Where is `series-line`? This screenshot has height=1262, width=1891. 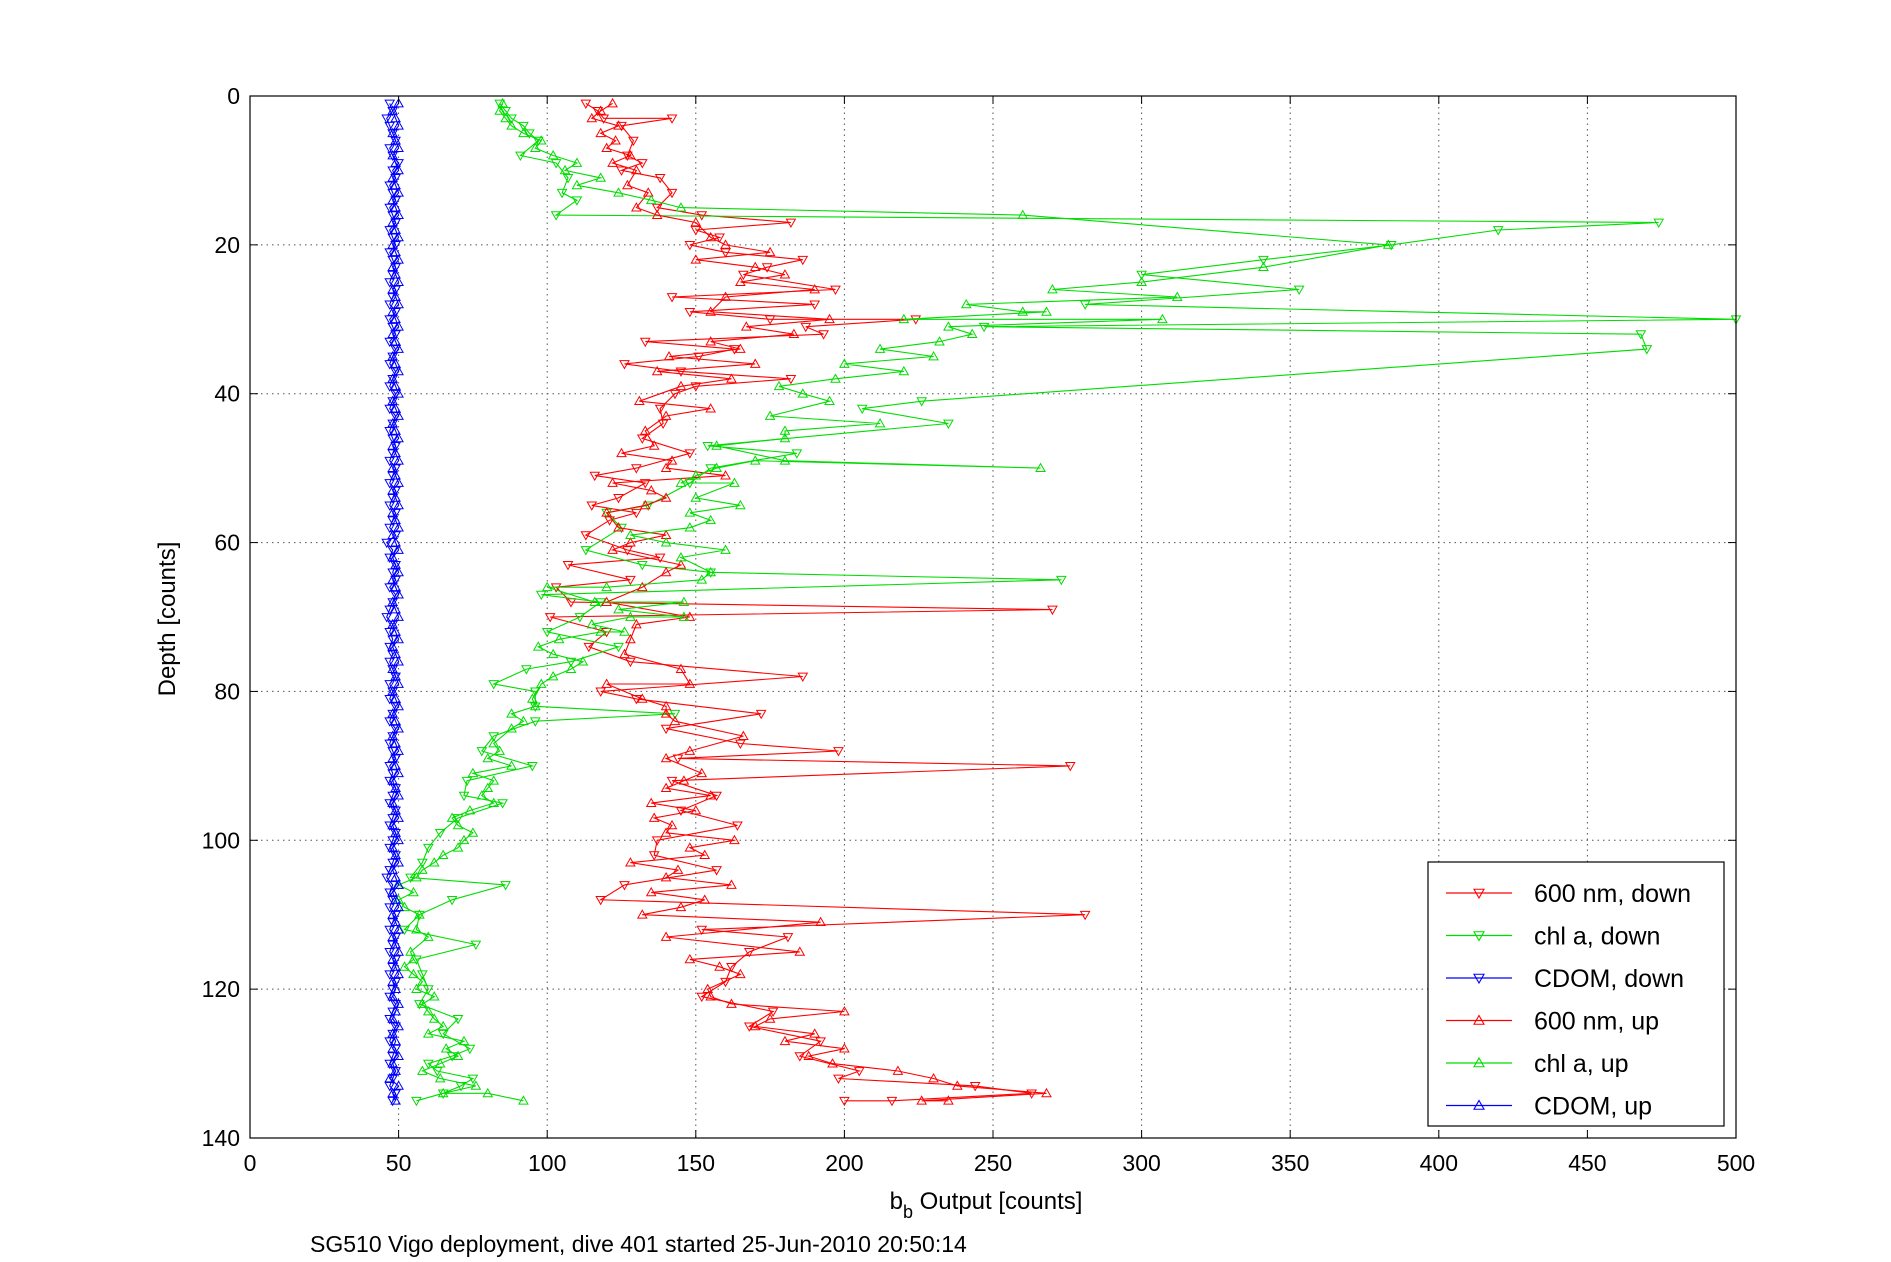 series-line is located at coordinates (394, 602).